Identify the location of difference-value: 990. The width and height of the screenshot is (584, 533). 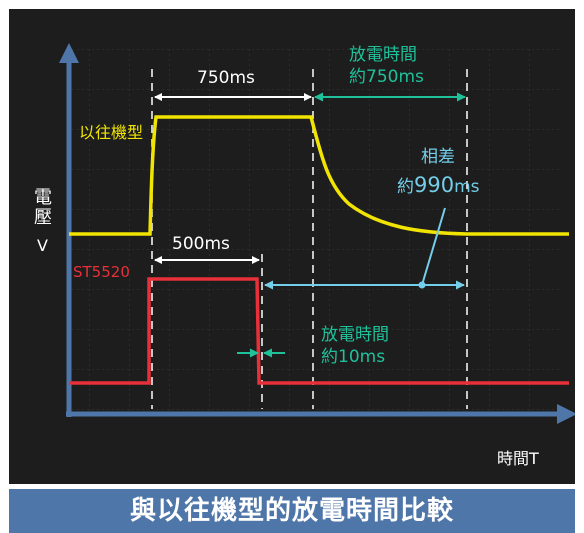
(434, 185).